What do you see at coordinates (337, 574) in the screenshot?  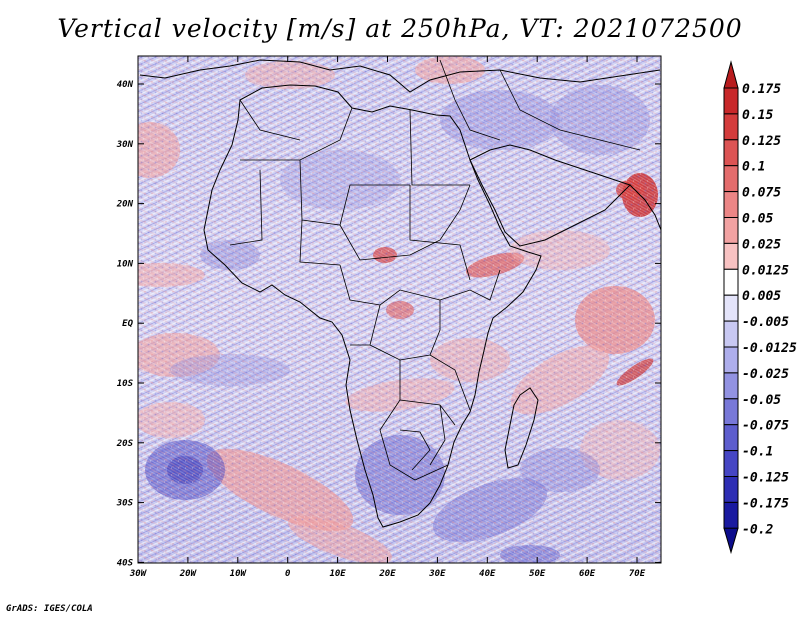 I see `lon-tick-label: 10E` at bounding box center [337, 574].